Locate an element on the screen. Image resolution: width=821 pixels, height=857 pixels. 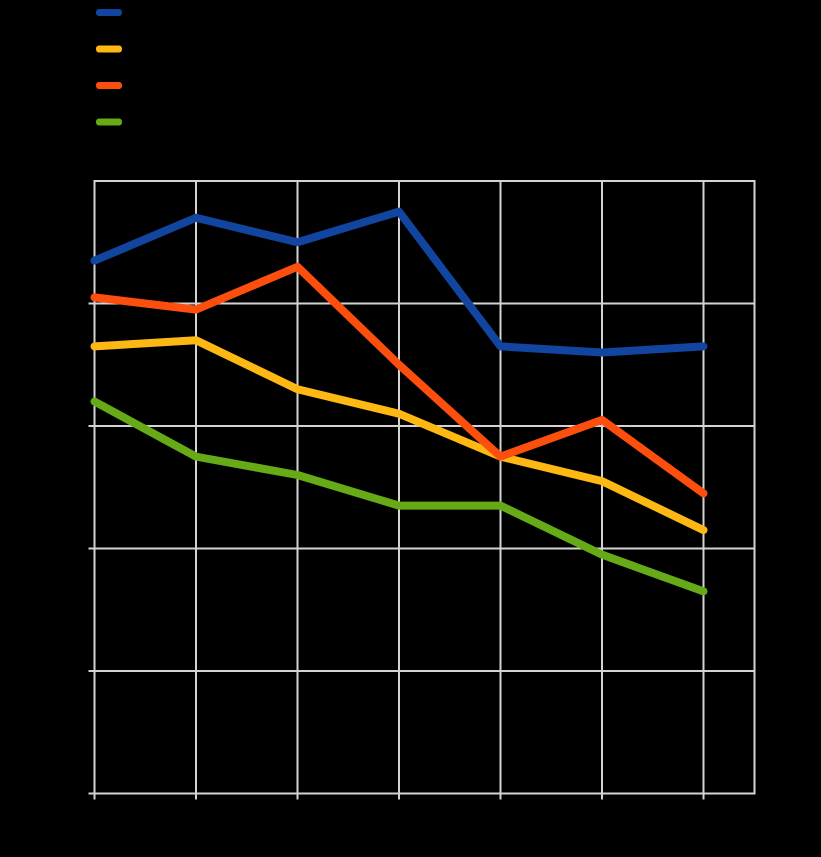
series-blue-line is located at coordinates (399, 282).